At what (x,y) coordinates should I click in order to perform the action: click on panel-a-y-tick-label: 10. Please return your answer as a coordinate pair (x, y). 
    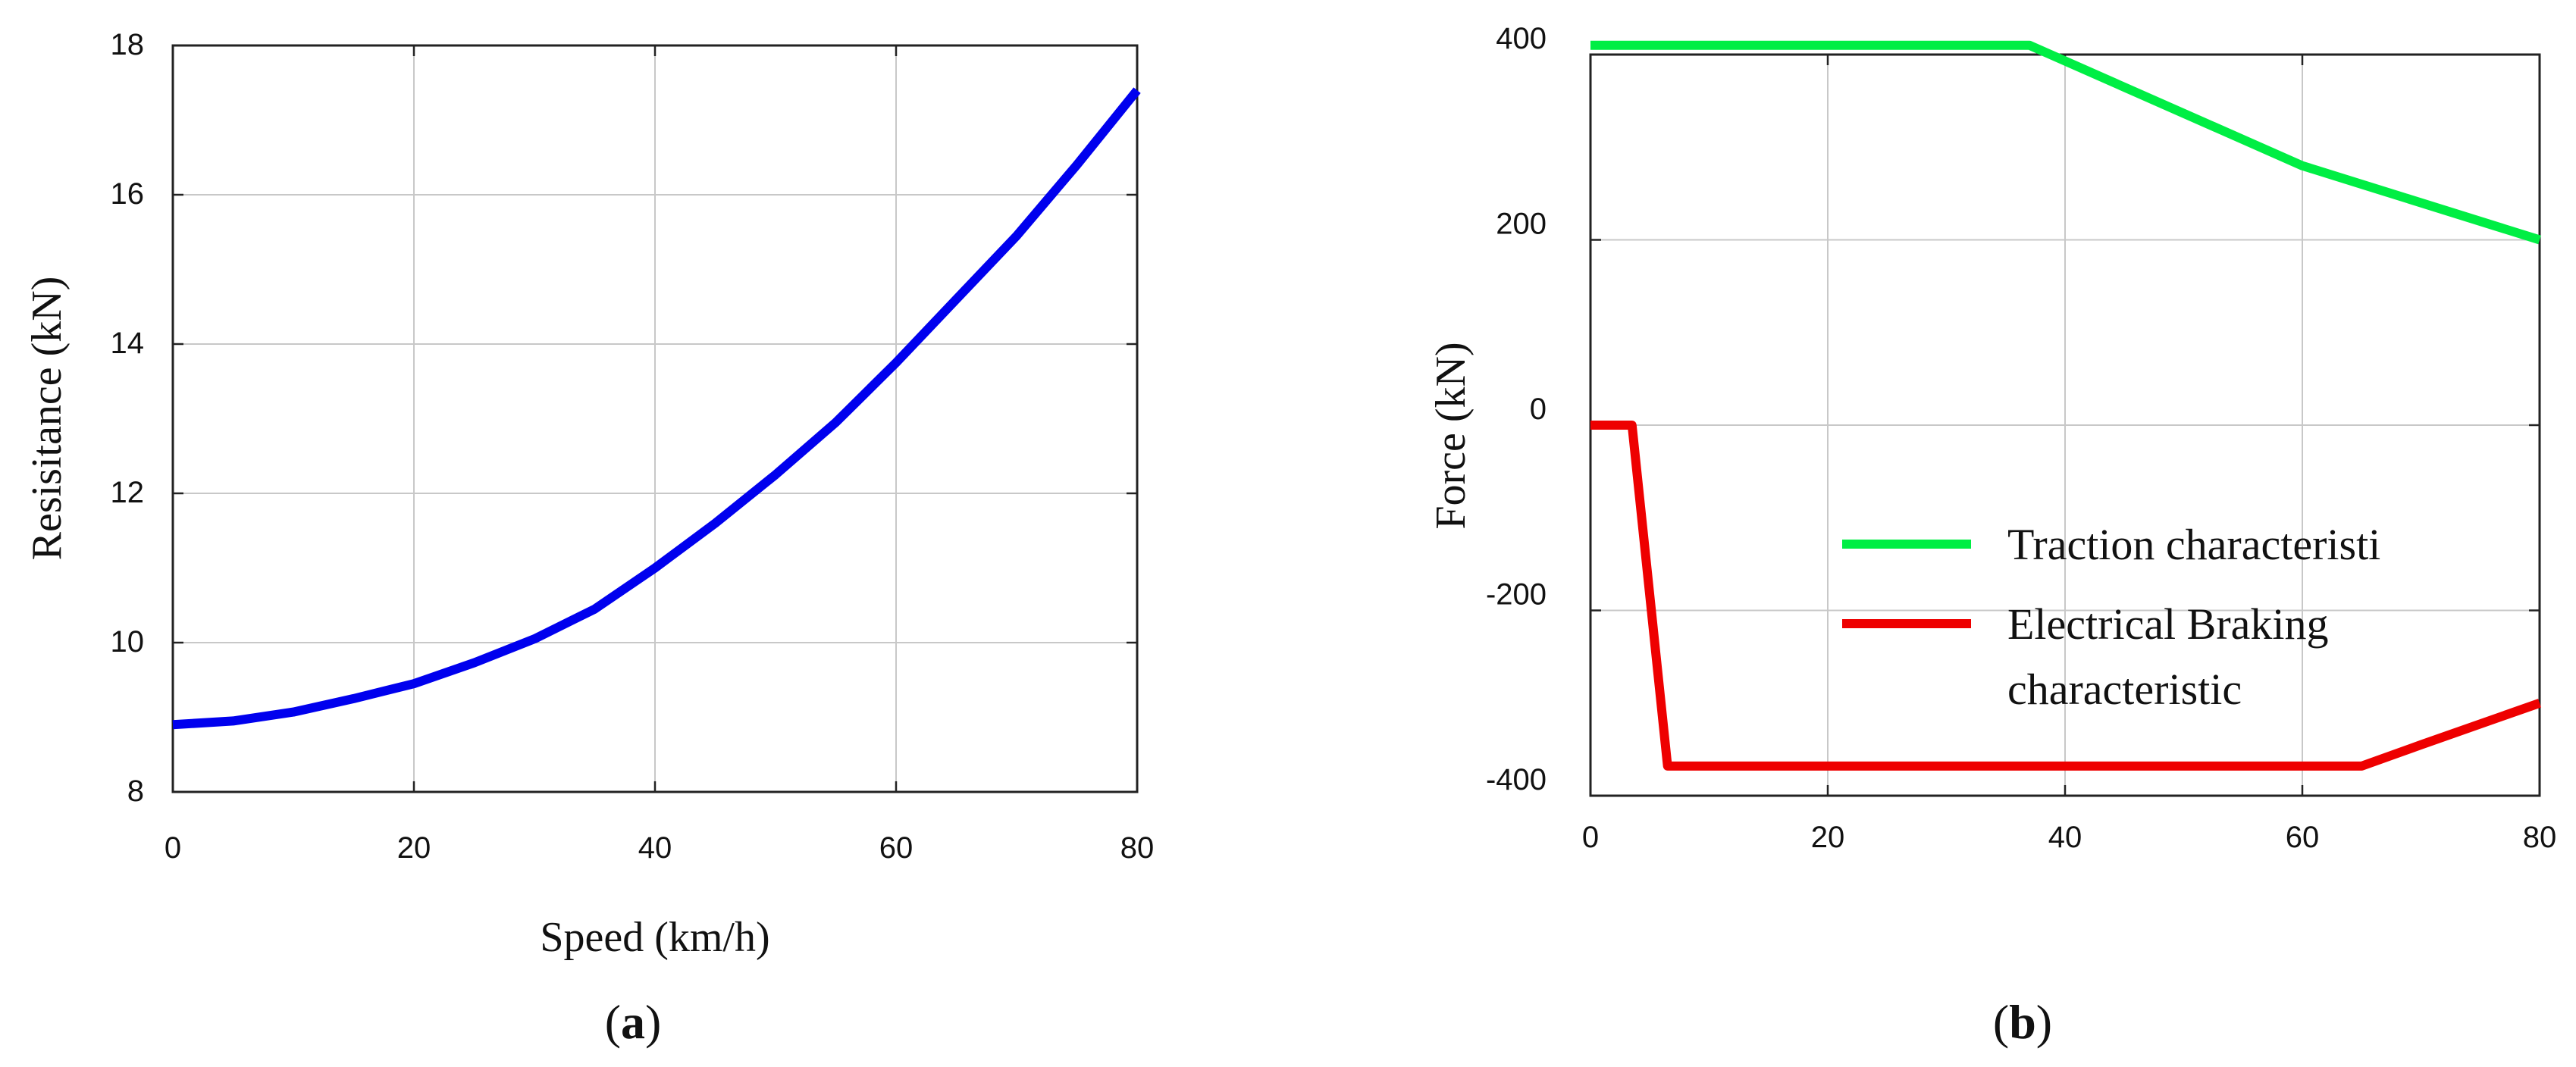
    Looking at the image, I should click on (128, 642).